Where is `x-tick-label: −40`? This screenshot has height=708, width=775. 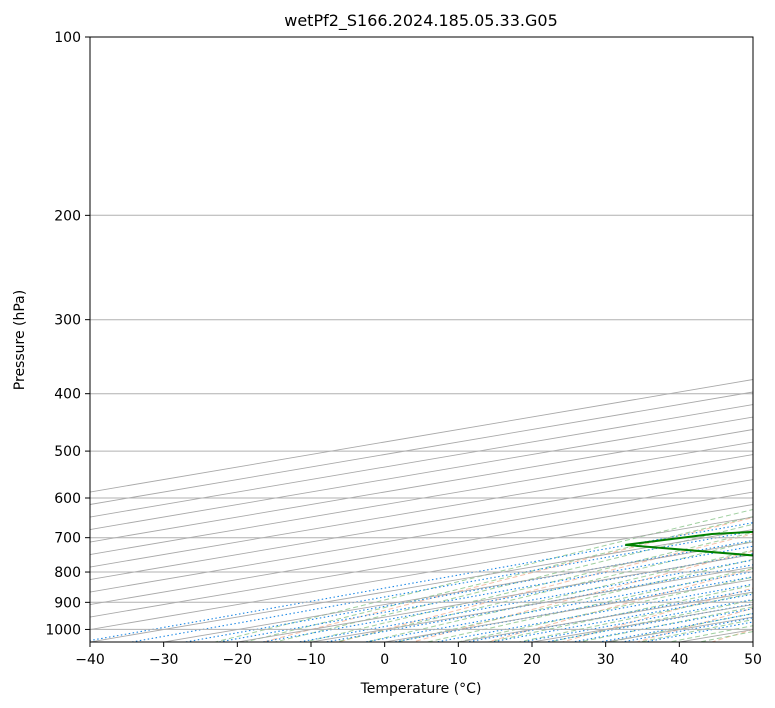
x-tick-label: −40 is located at coordinates (90, 660).